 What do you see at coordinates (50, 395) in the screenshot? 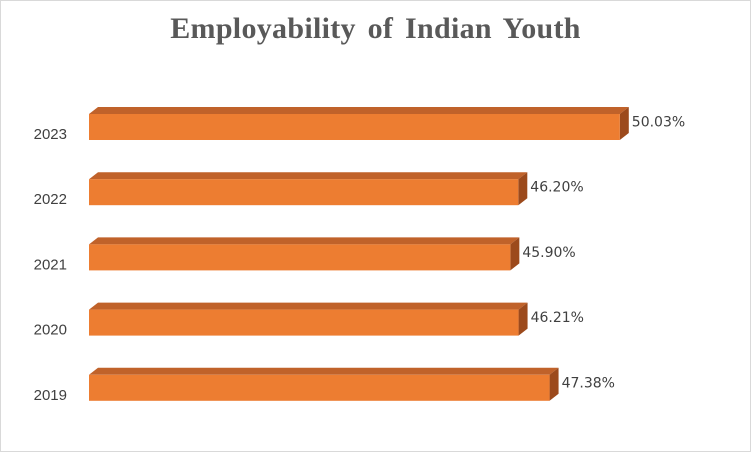
I see `category-label: 2019` at bounding box center [50, 395].